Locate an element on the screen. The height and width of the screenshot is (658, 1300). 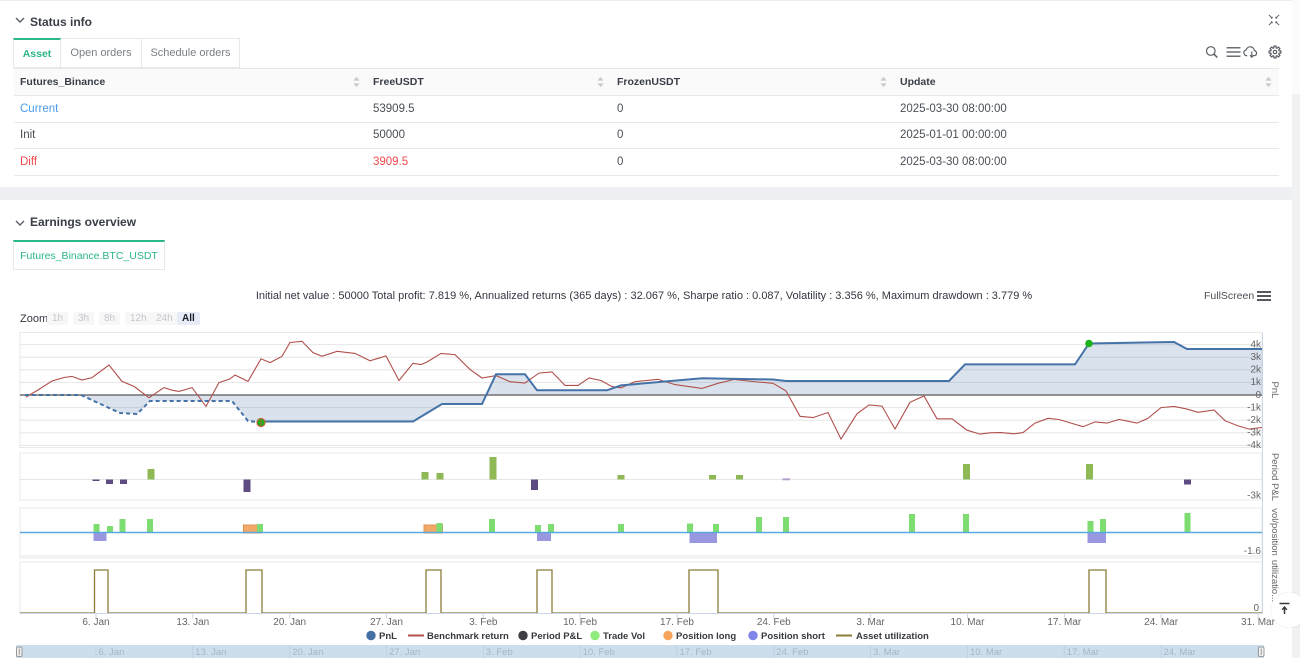
svg-text: vol/position is located at coordinates (1274, 532).